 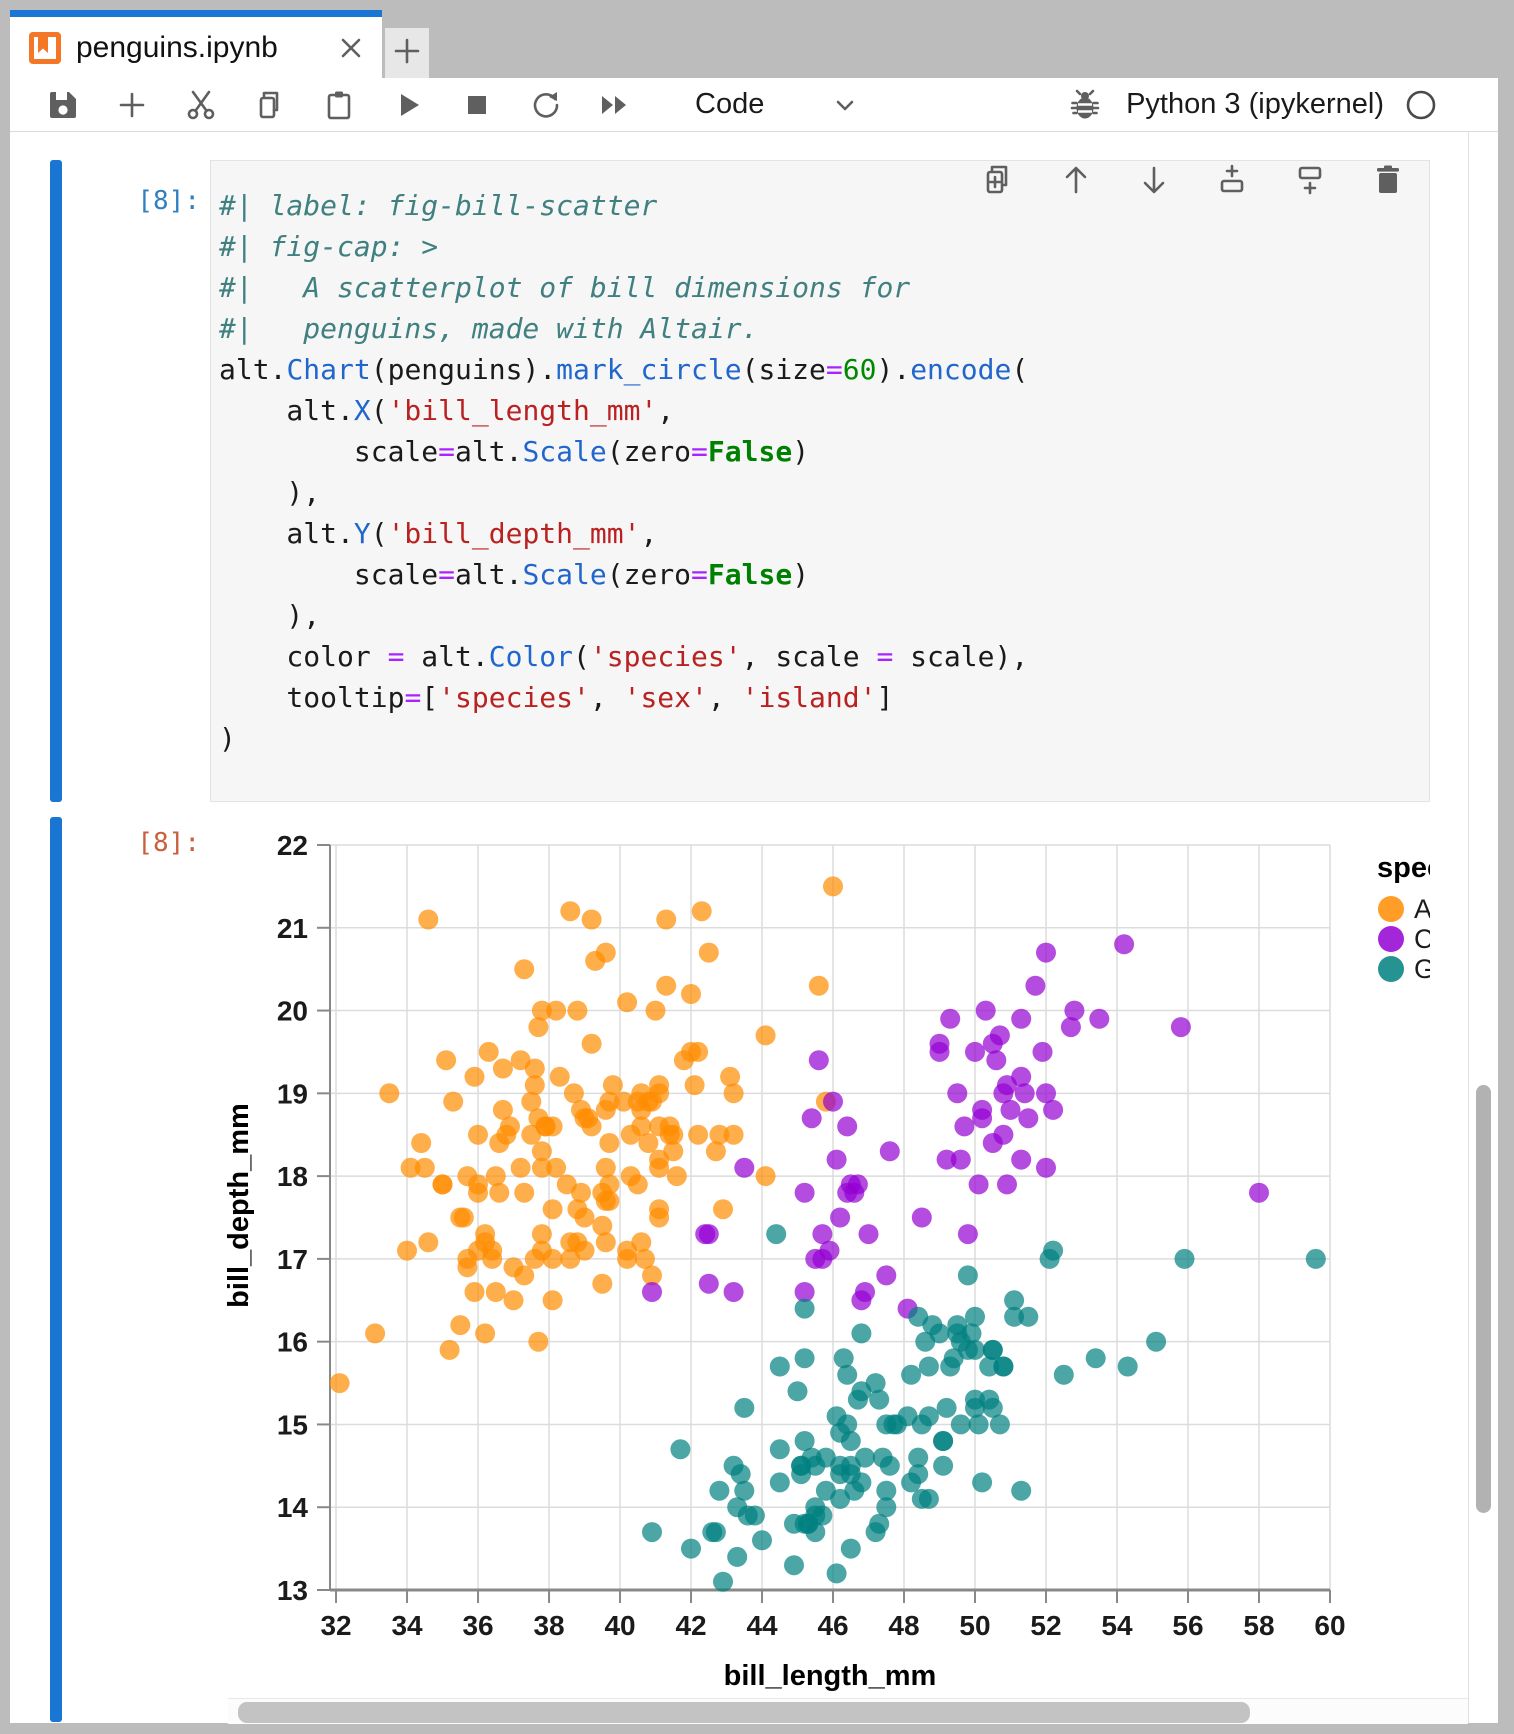 I want to click on cell-type-value: Code, so click(x=730, y=104).